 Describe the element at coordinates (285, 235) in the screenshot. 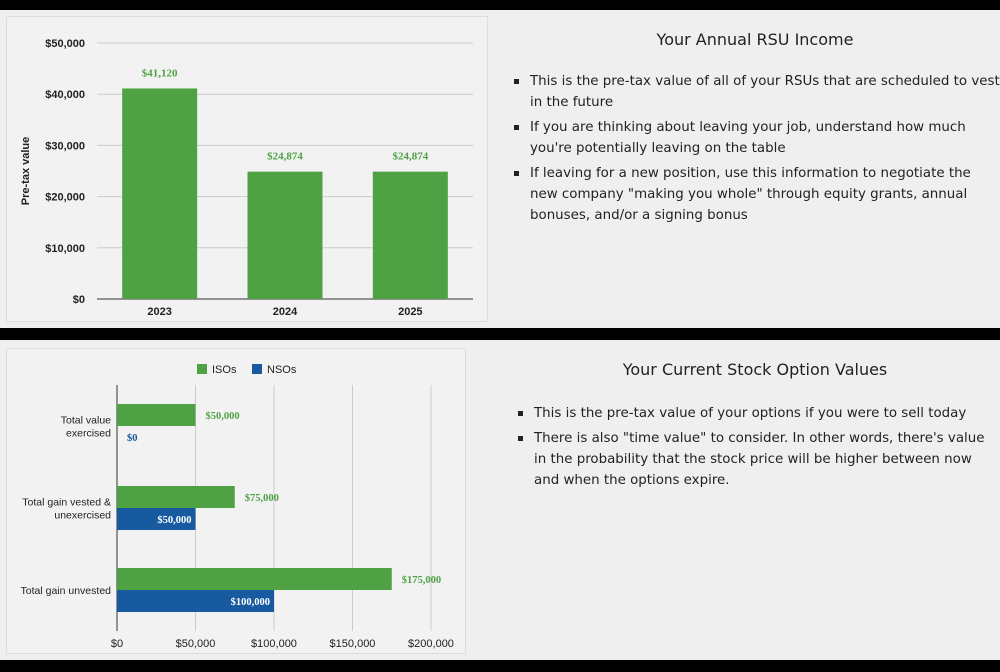

I see `bar-2024` at that location.